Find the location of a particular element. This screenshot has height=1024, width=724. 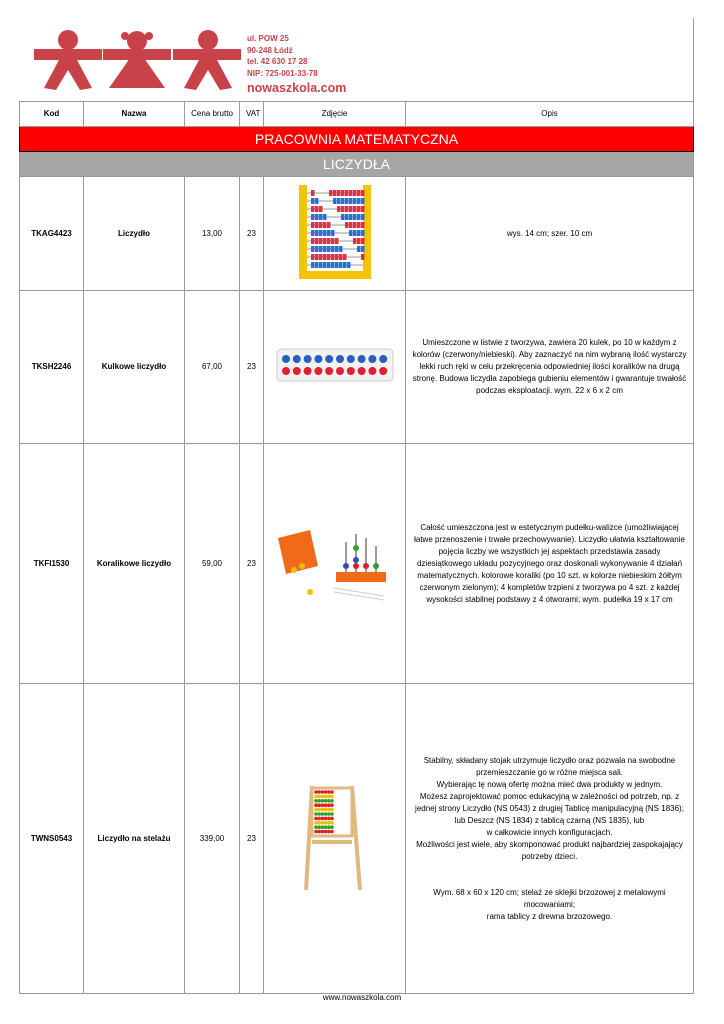

page-border is located at coordinates (693, 505).